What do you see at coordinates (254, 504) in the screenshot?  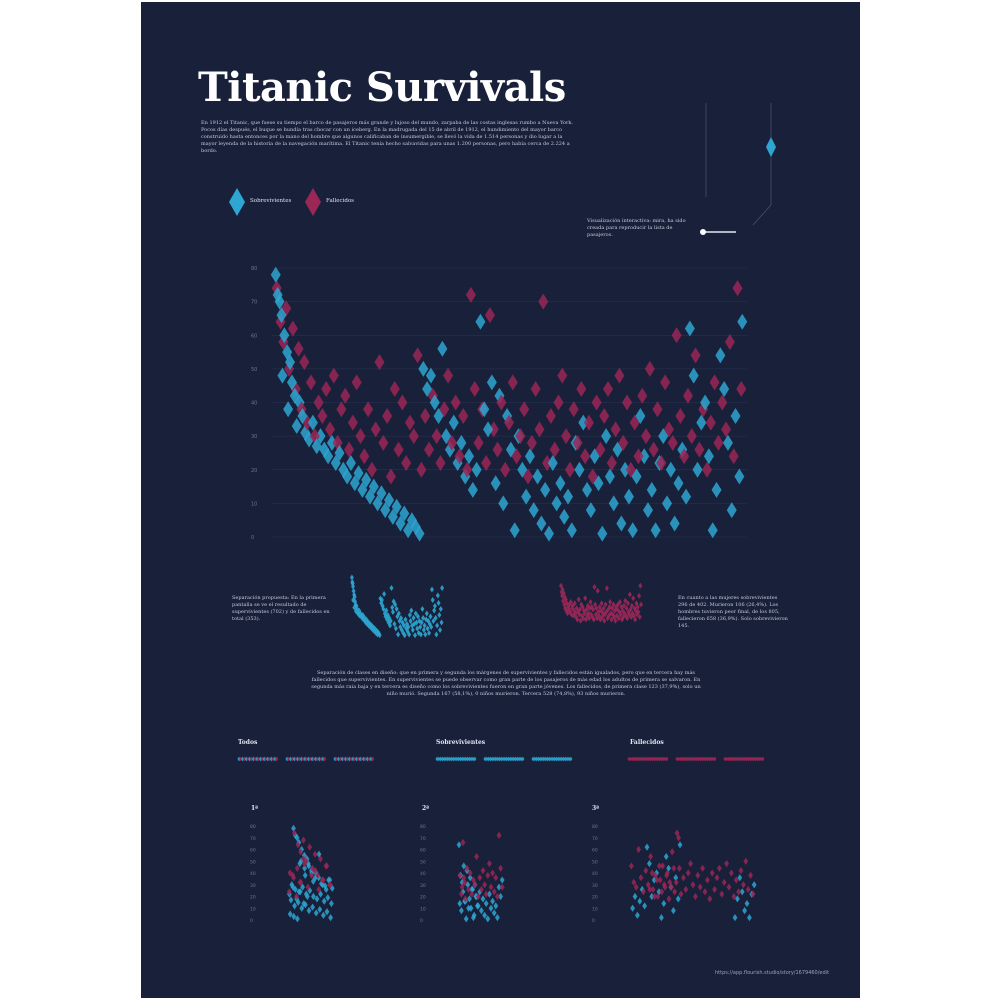 I see `y-tick-label: 10` at bounding box center [254, 504].